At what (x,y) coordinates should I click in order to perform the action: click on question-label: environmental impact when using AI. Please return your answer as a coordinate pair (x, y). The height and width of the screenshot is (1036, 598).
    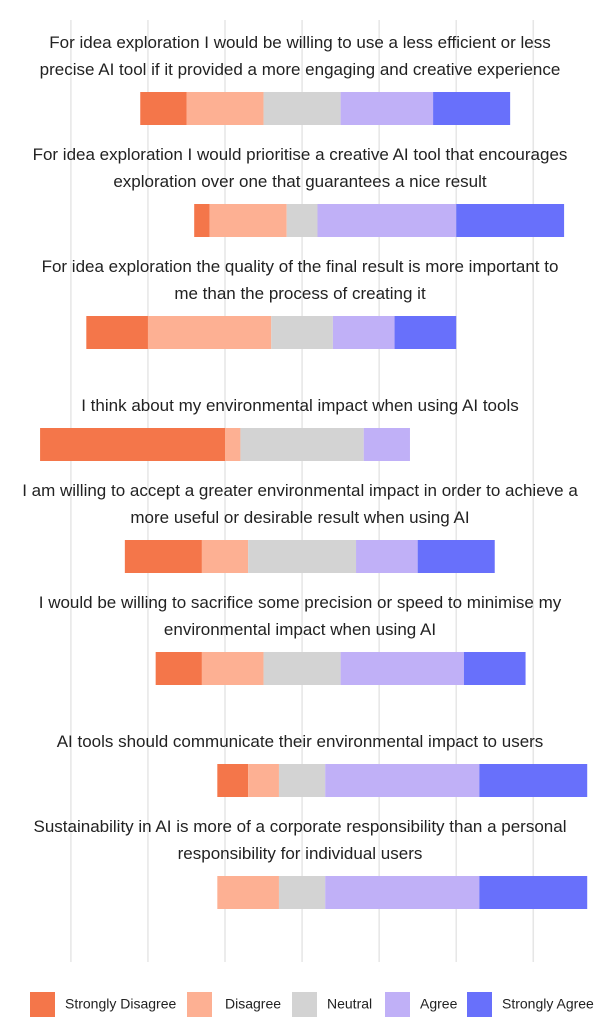
    Looking at the image, I should click on (300, 629).